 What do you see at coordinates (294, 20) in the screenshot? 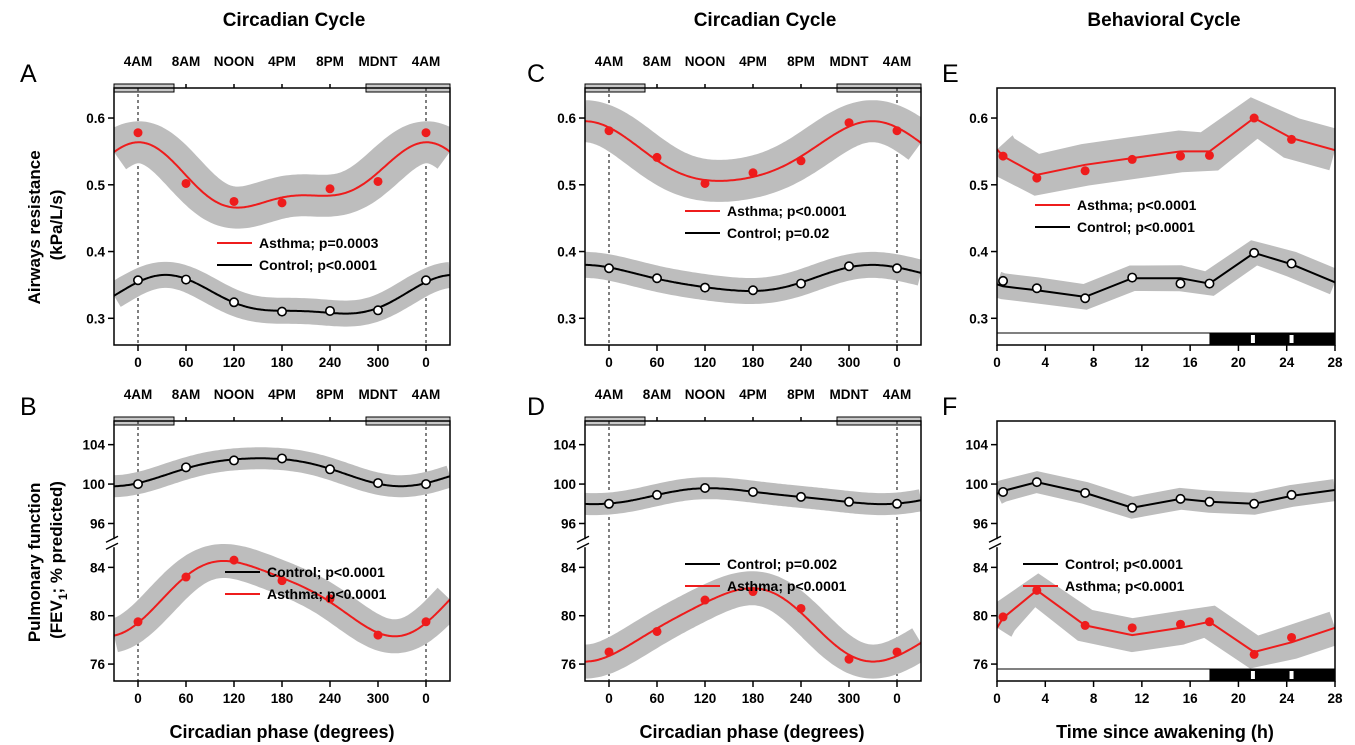
I see `column-title-left: Circadian Cycle` at bounding box center [294, 20].